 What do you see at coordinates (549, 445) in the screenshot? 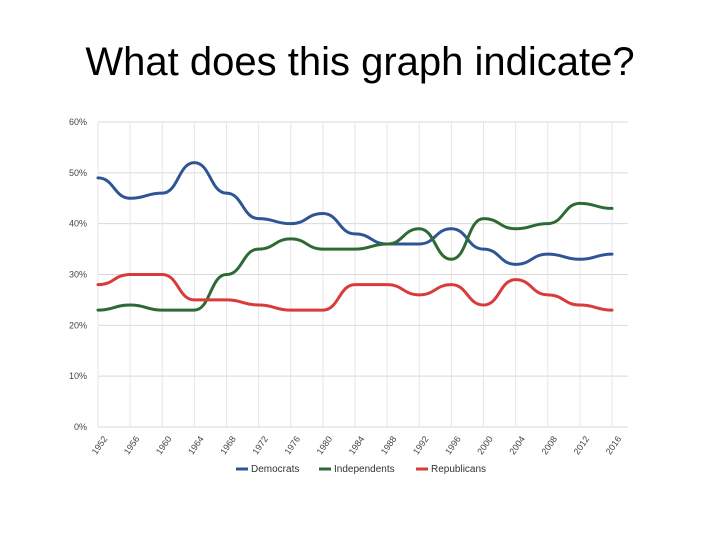
I see `x-tick-label: 2008` at bounding box center [549, 445].